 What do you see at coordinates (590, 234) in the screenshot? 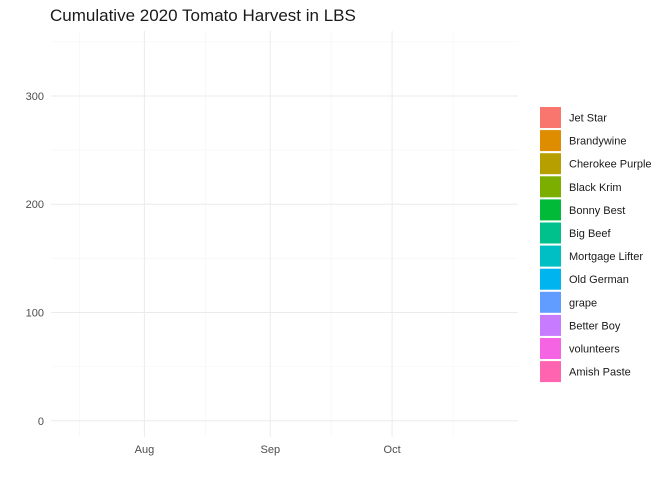
I see `legend-label: Big Beef` at bounding box center [590, 234].